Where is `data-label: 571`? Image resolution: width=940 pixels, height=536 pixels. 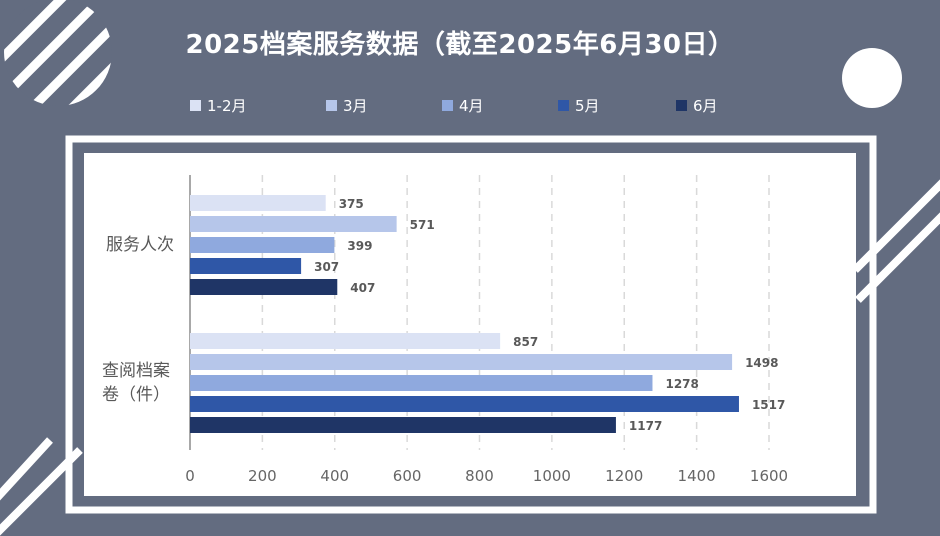
data-label: 571 is located at coordinates (422, 225).